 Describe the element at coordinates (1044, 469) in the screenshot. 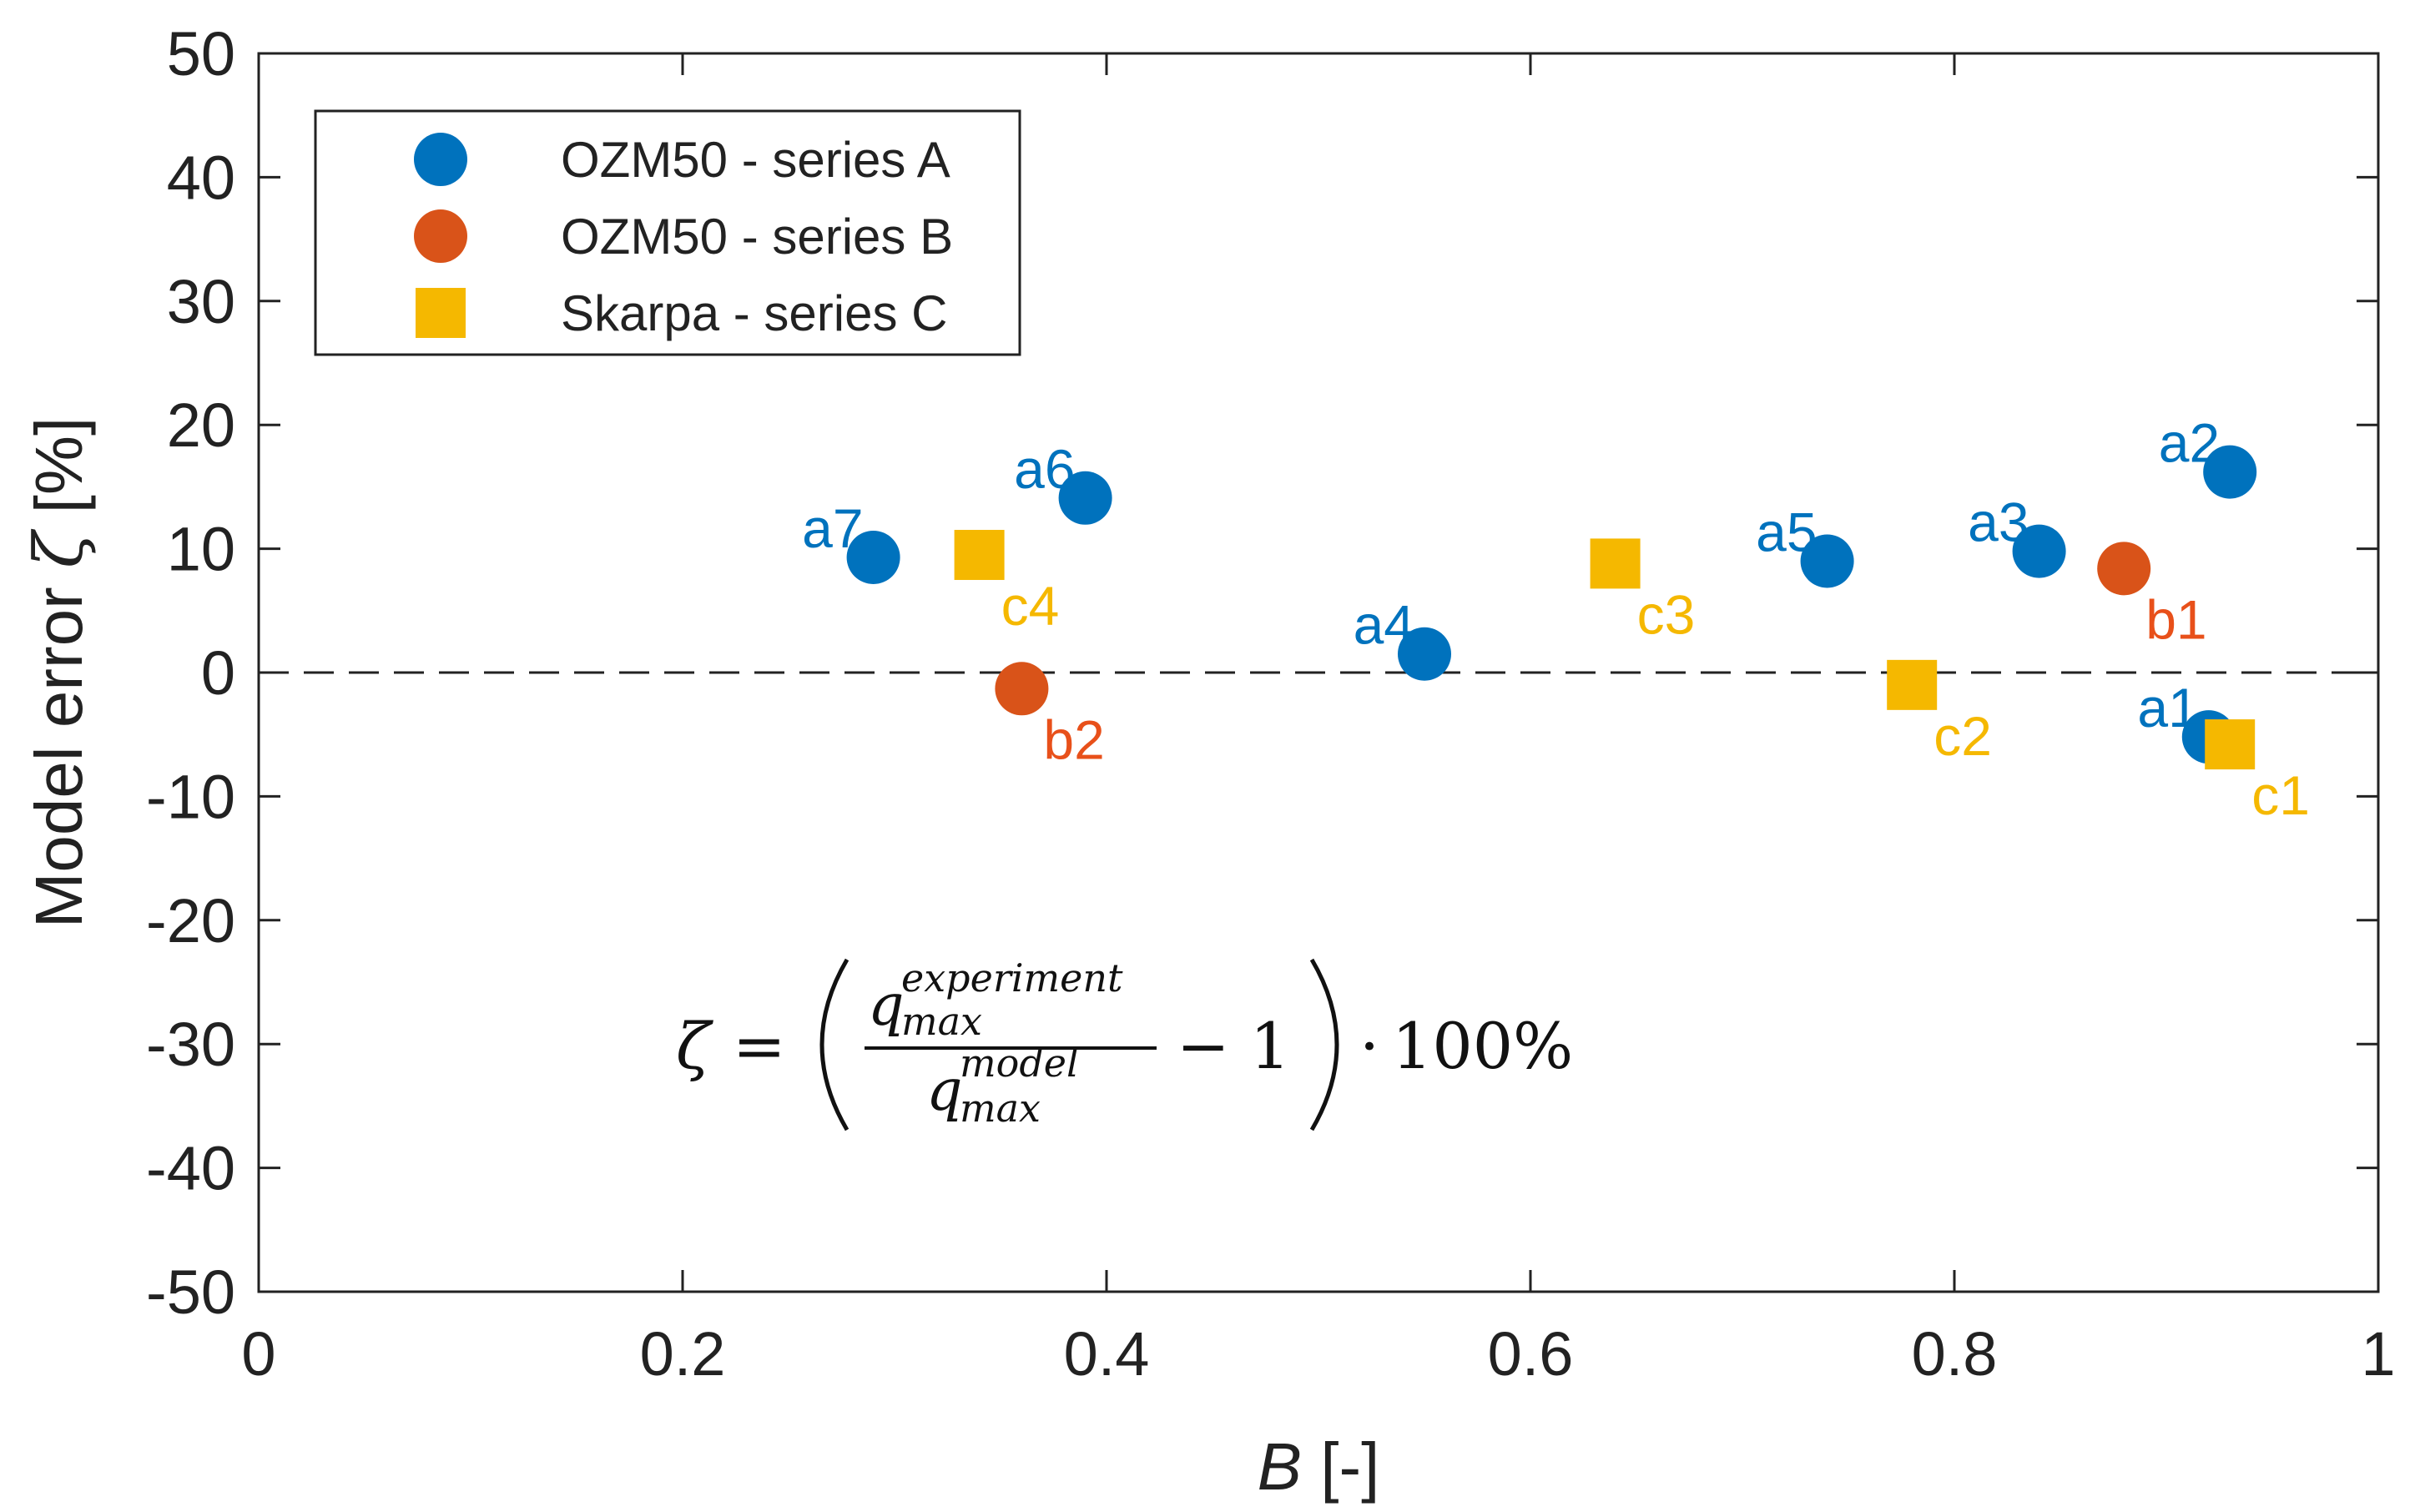

I see `point-label: a6` at that location.